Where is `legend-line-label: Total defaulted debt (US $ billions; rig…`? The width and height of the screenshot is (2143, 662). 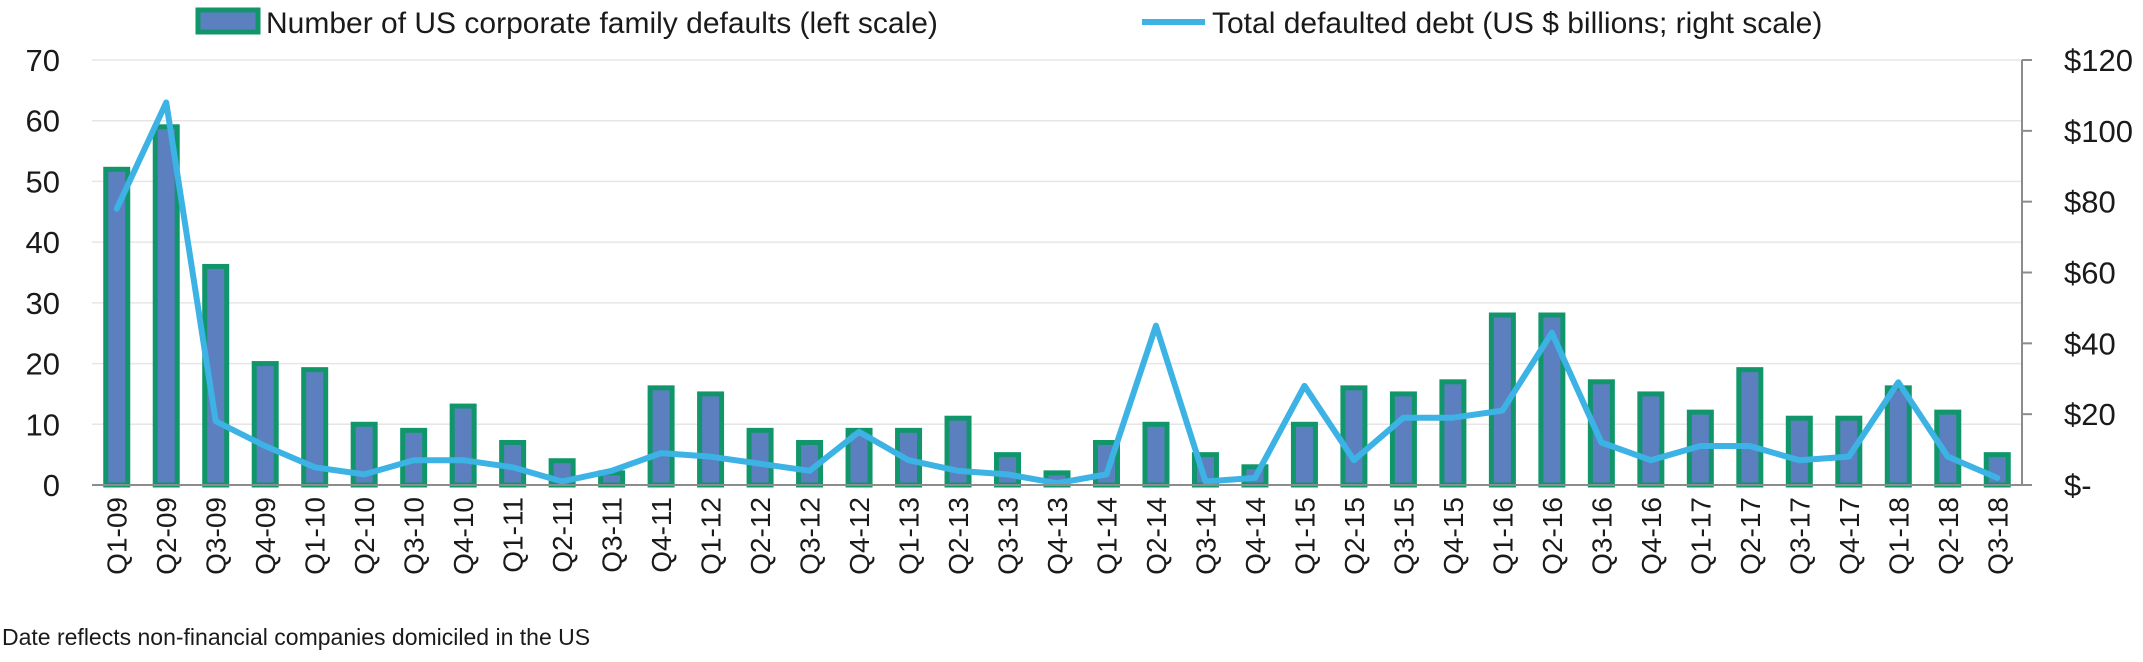 legend-line-label: Total defaulted debt (US $ billions; rig… is located at coordinates (1517, 23).